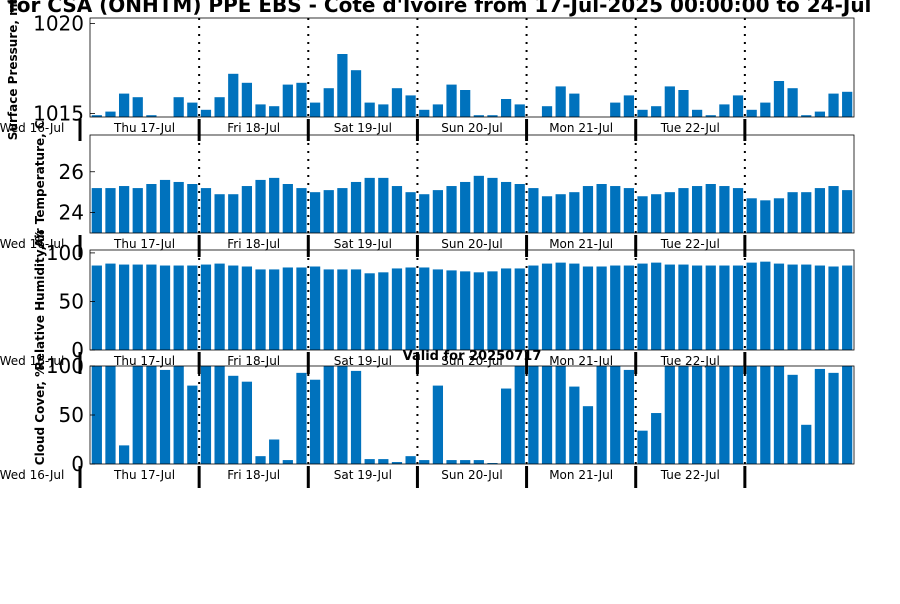 The height and width of the screenshot is (604, 900). What do you see at coordinates (581, 361) in the screenshot?
I see `x-tick-label-3-6: Mon 21-Jul` at bounding box center [581, 361].